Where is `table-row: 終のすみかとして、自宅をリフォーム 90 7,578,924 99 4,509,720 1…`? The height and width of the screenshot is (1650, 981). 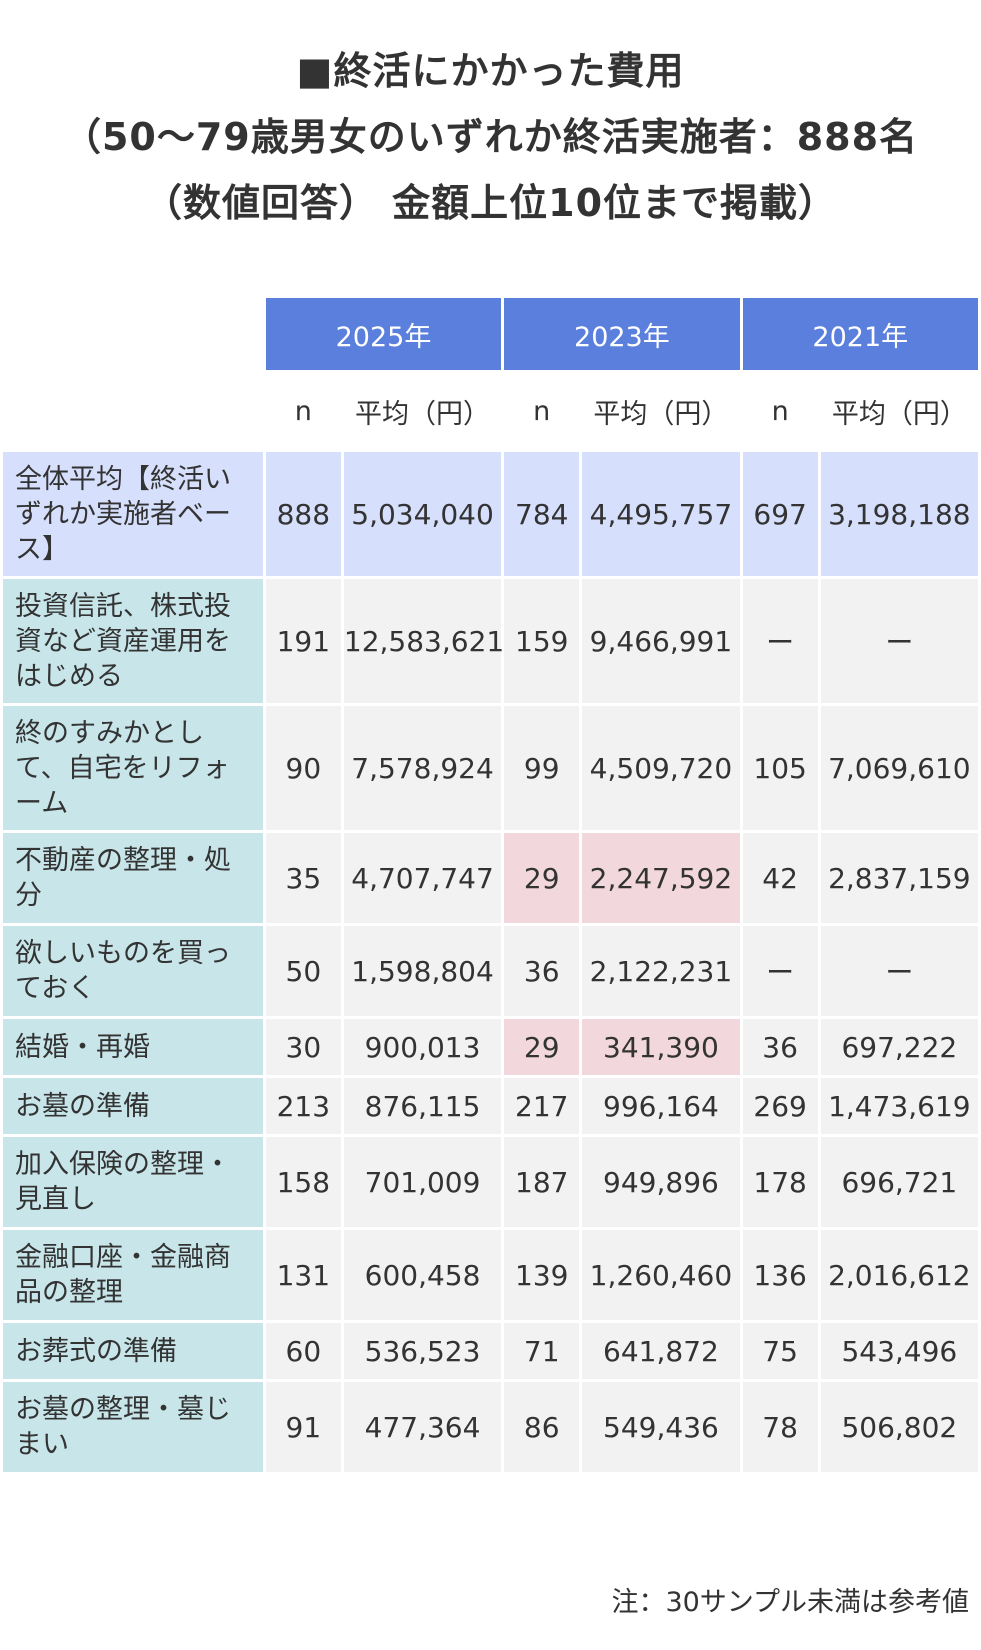
table-row: 終のすみかとして、自宅をリフォーム 90 7,578,924 99 4,509,720 1… is located at coordinates (490, 768).